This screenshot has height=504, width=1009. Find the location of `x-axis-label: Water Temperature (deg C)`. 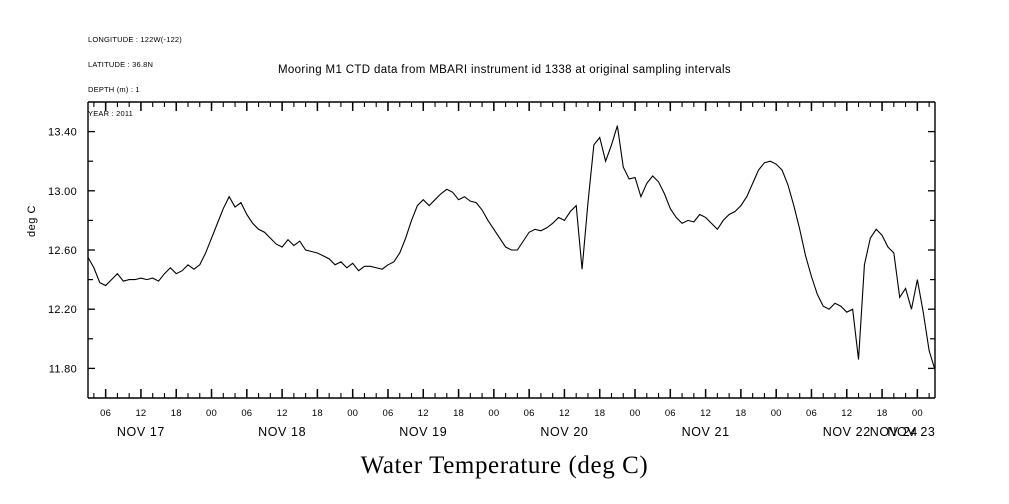

x-axis-label: Water Temperature (deg C) is located at coordinates (504, 465).